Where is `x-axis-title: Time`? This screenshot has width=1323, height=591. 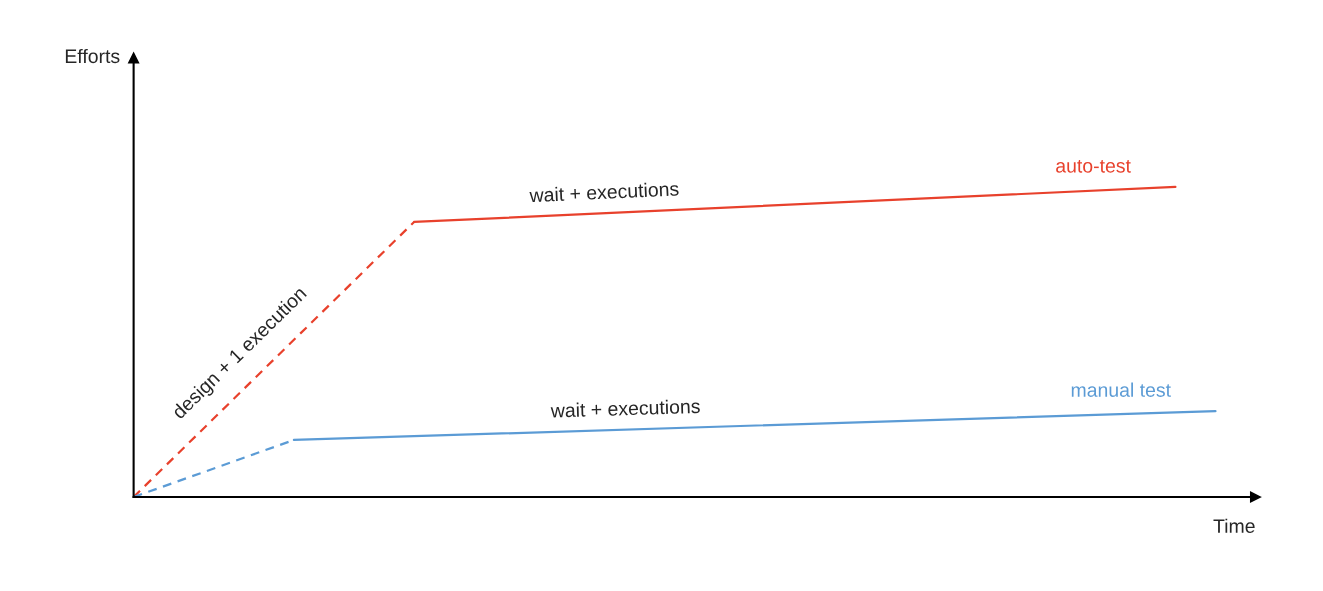
x-axis-title: Time is located at coordinates (1234, 525).